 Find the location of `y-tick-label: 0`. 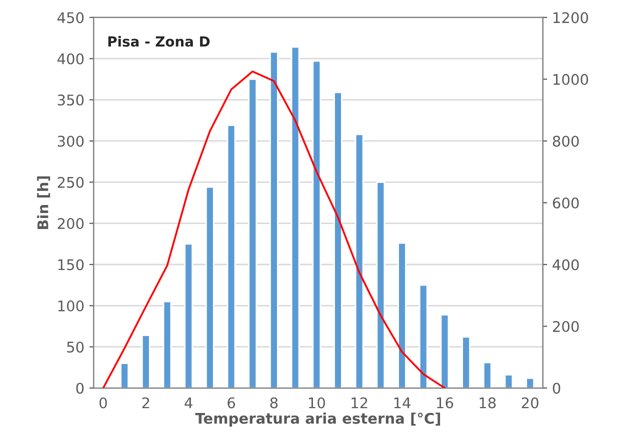

y-tick-label: 0 is located at coordinates (80, 388).